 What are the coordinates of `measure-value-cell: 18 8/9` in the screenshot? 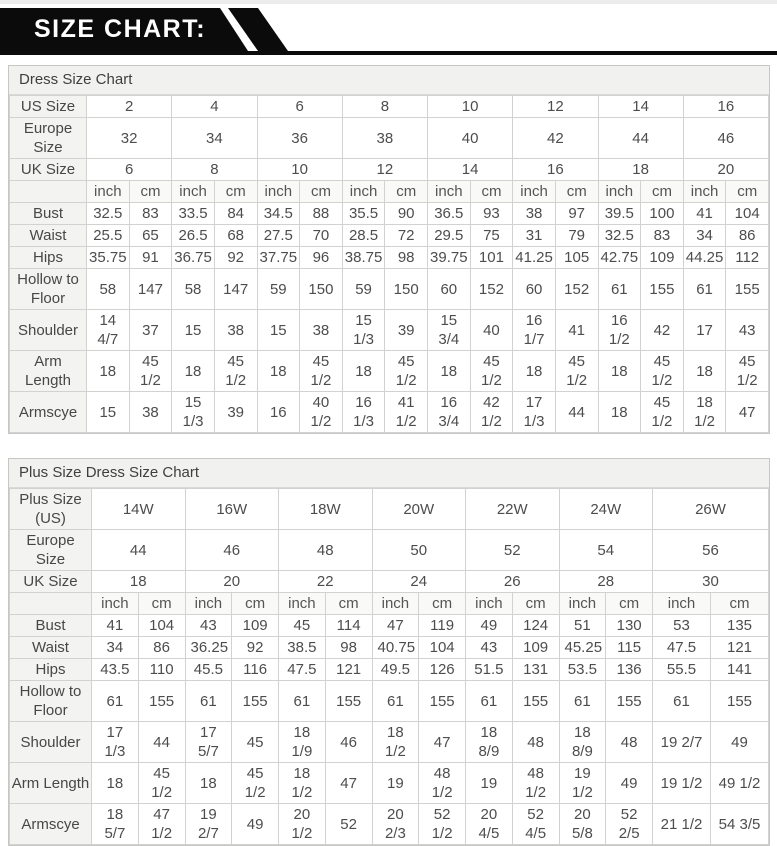 It's located at (489, 742).